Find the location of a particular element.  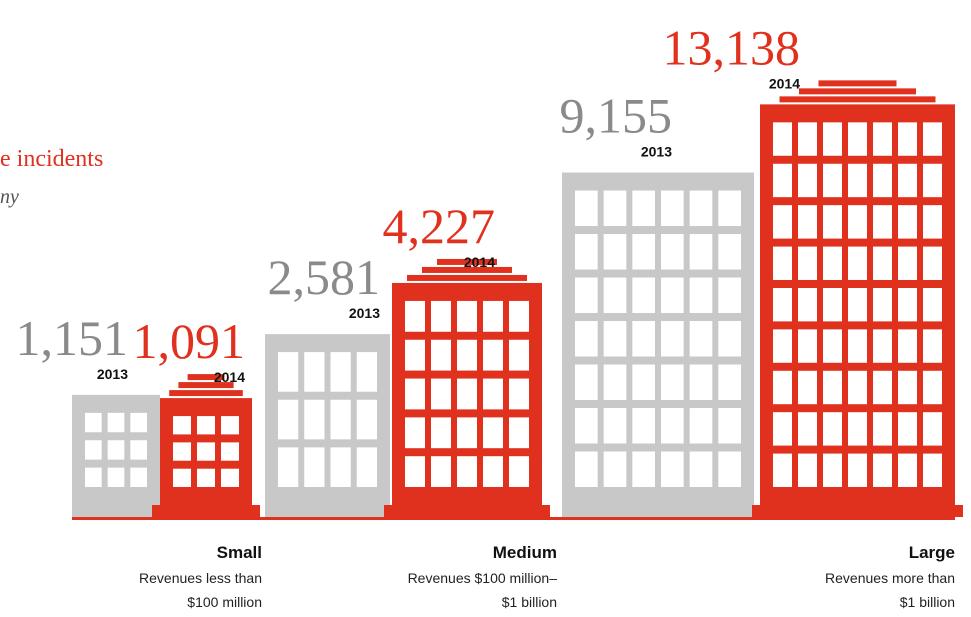

category-label: Small is located at coordinates (239, 552).